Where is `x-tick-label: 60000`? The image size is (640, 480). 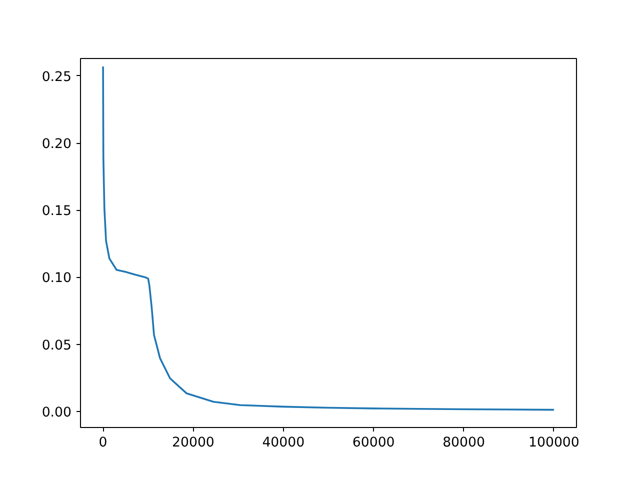 x-tick-label: 60000 is located at coordinates (373, 443).